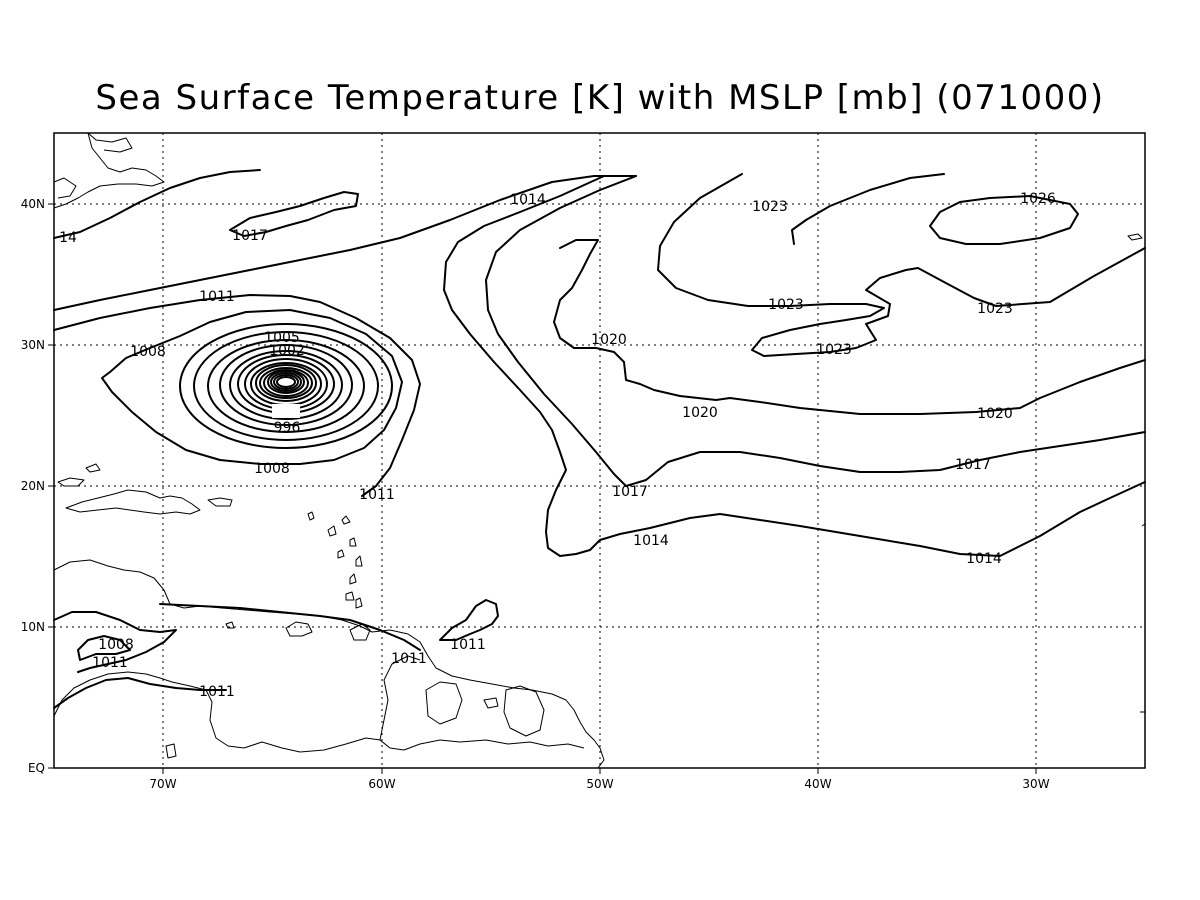 This screenshot has height=900, width=1200. I want to click on contour-label: 1002, so click(287, 351).